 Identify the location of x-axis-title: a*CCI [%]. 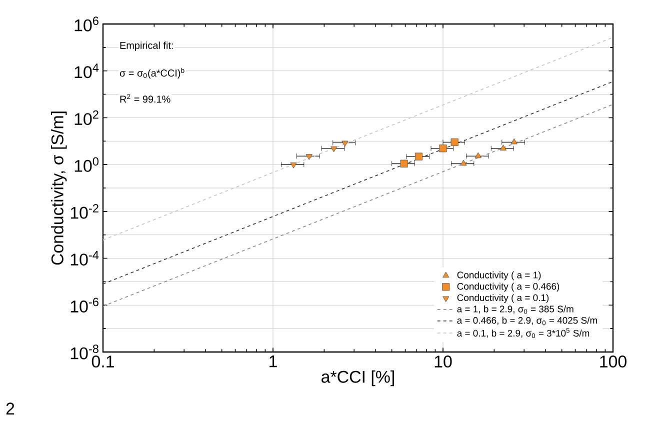
(358, 378).